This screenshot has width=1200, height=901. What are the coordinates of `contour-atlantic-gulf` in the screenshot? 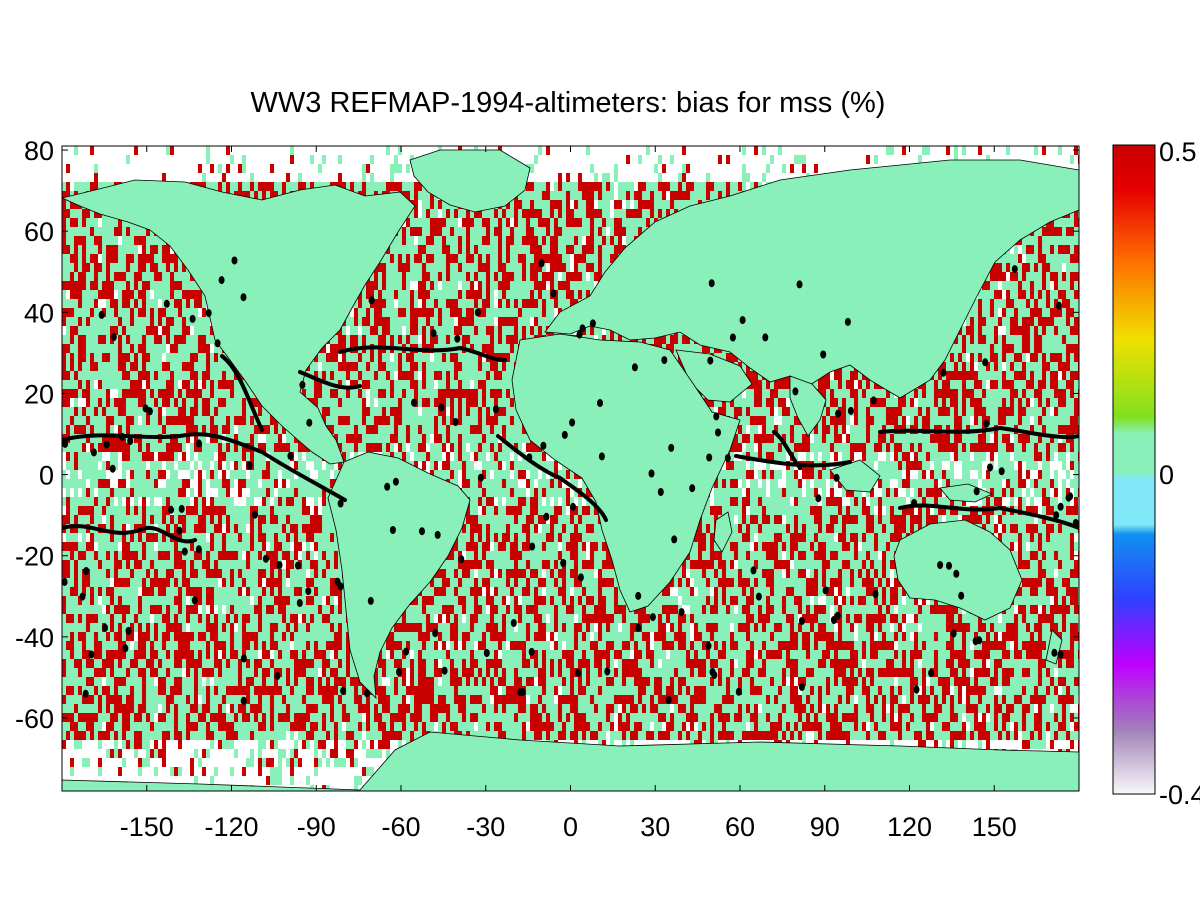 It's located at (330, 380).